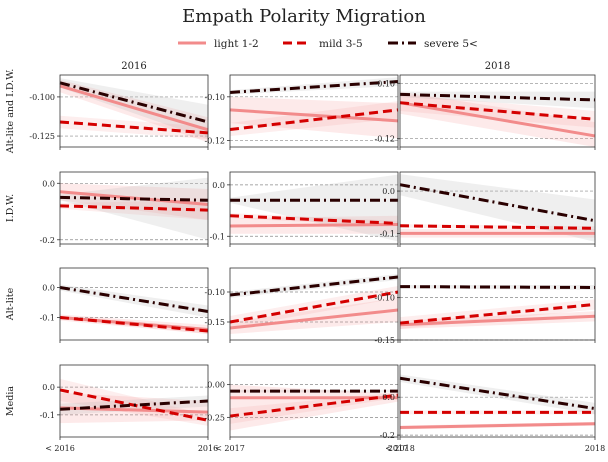 The image size is (608, 462). I want to click on panel-1-1: 0.0 -0.1, so click(304, 209).